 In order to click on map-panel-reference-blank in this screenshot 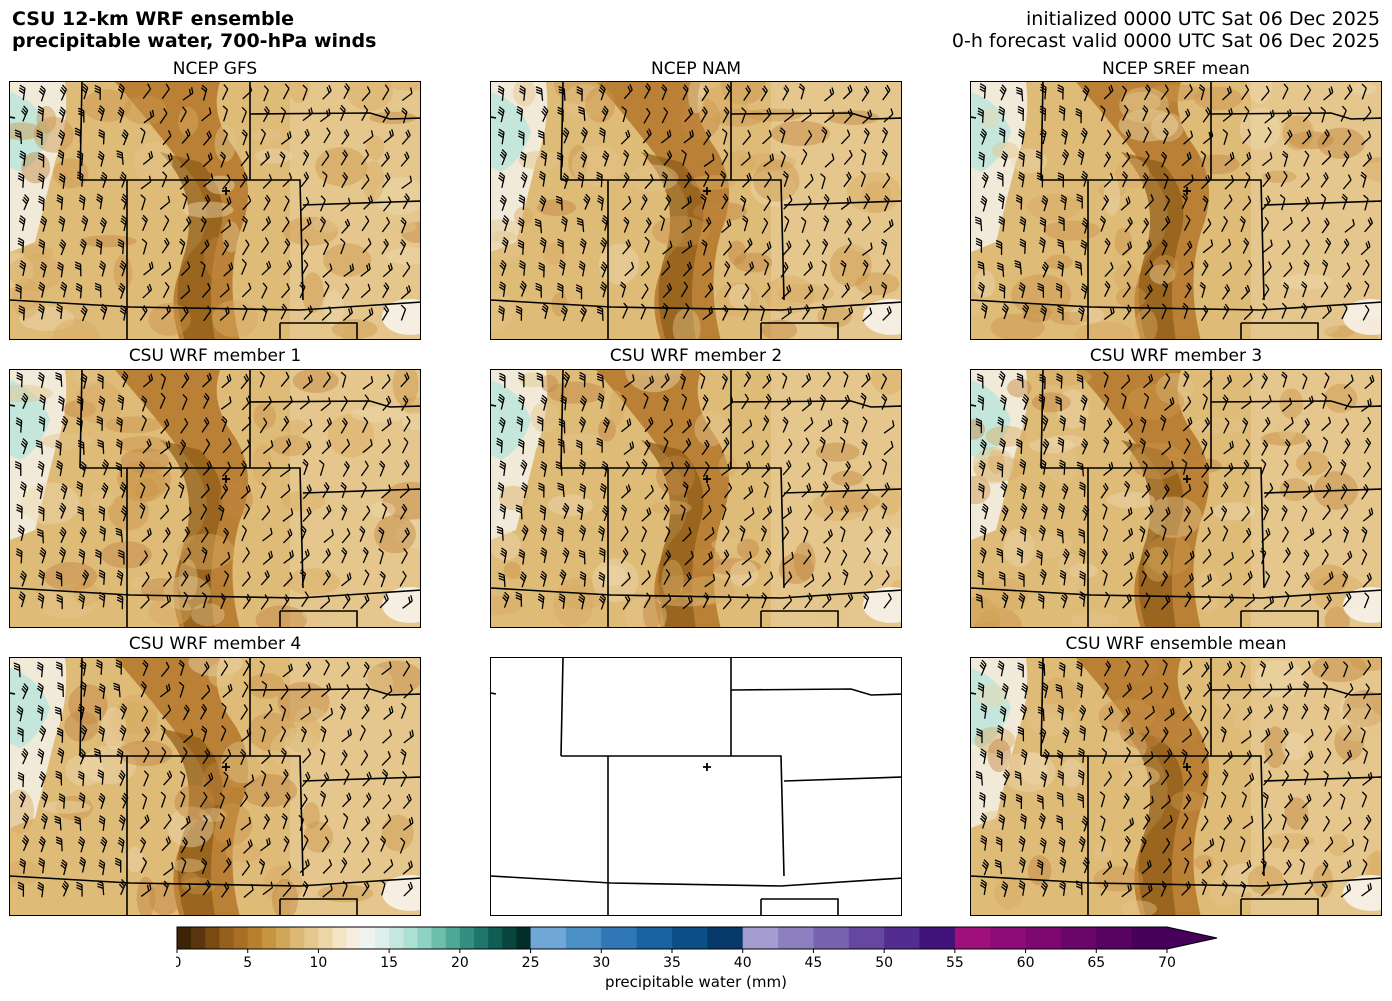, I will do `click(696, 786)`.